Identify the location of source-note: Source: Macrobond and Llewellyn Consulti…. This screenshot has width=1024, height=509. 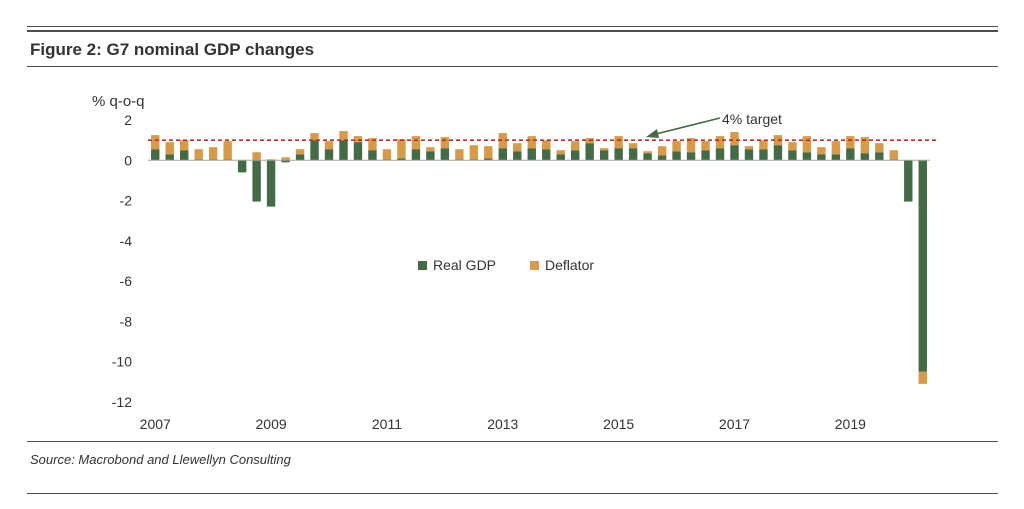
(160, 459).